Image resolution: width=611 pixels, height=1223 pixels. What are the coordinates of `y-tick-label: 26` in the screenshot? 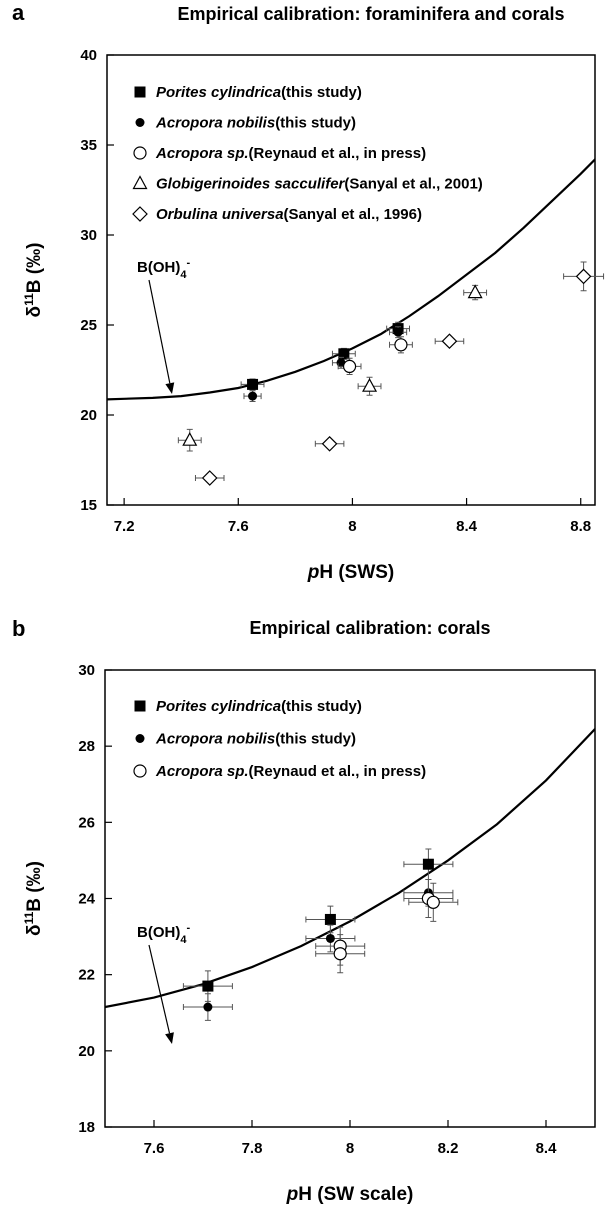 It's located at (86, 822).